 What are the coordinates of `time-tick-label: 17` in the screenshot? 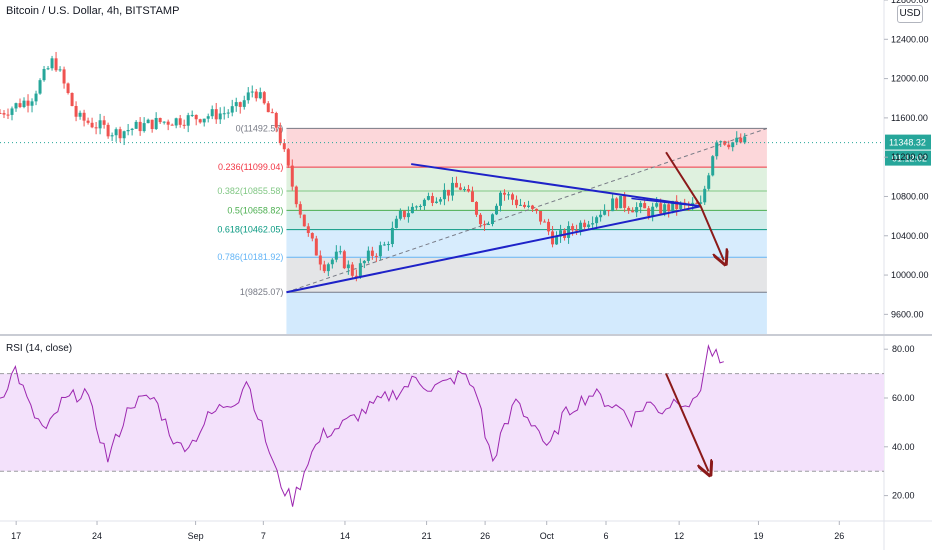 It's located at (16, 536).